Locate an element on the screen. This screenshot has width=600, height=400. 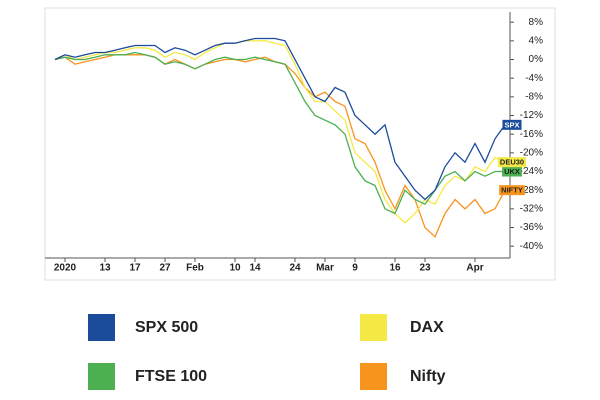
y-tick-label: -28% is located at coordinates (531, 190).